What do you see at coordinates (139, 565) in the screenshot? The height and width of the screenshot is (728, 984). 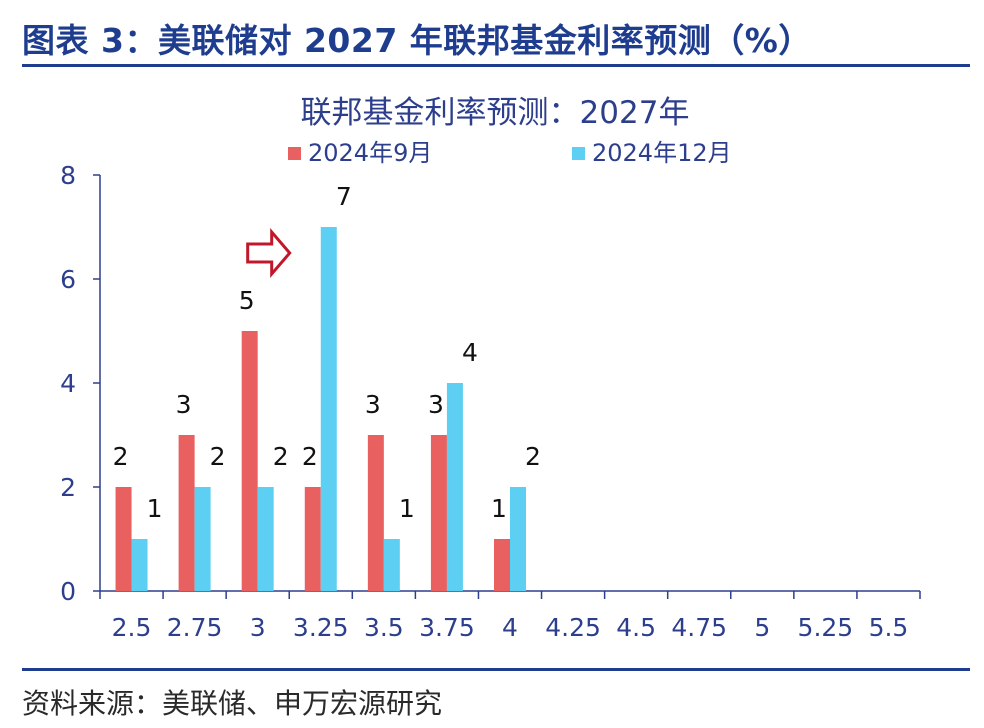 I see `bar-dec-2.5` at bounding box center [139, 565].